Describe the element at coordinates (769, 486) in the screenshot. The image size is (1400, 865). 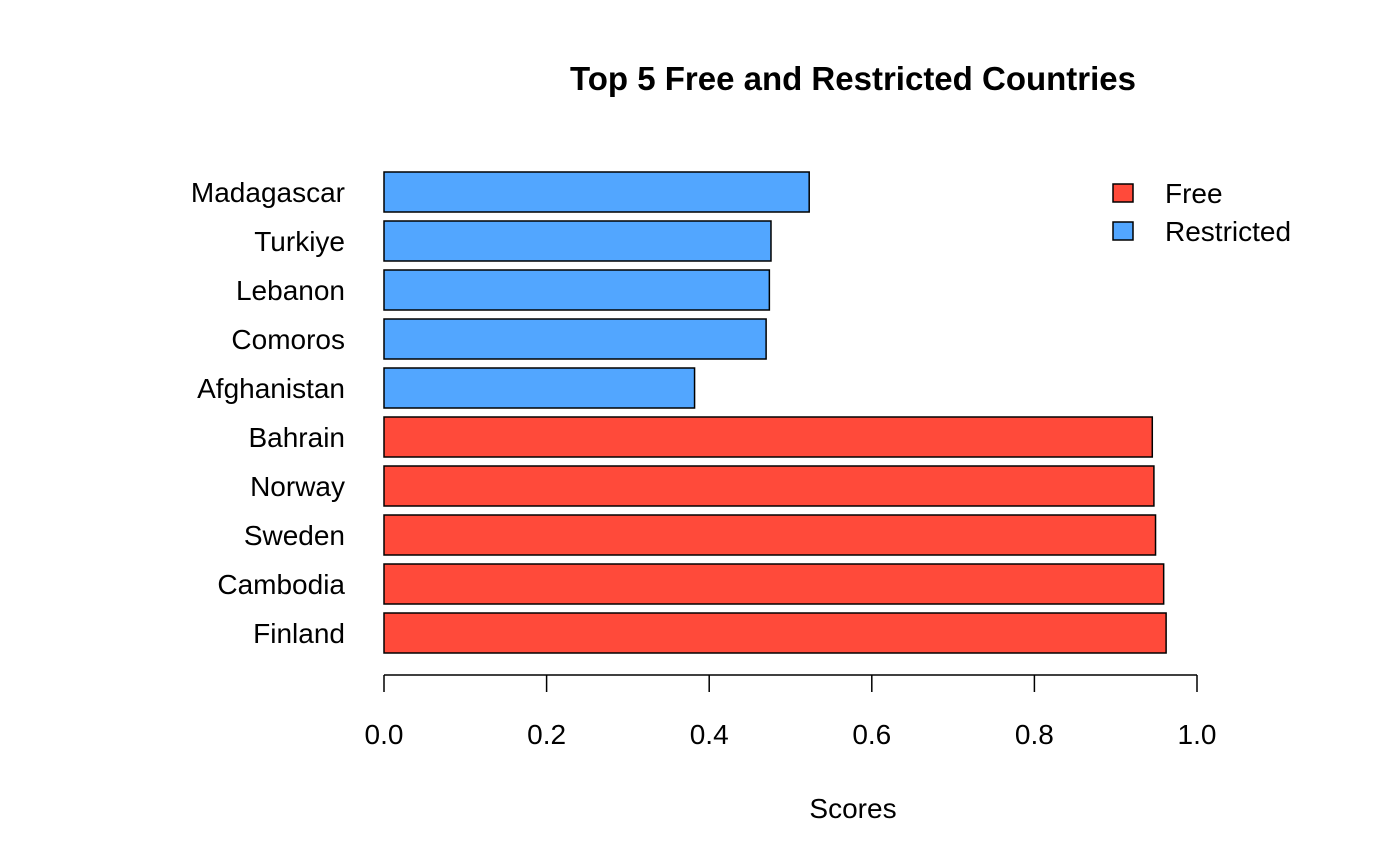
I see `bar-norway` at that location.